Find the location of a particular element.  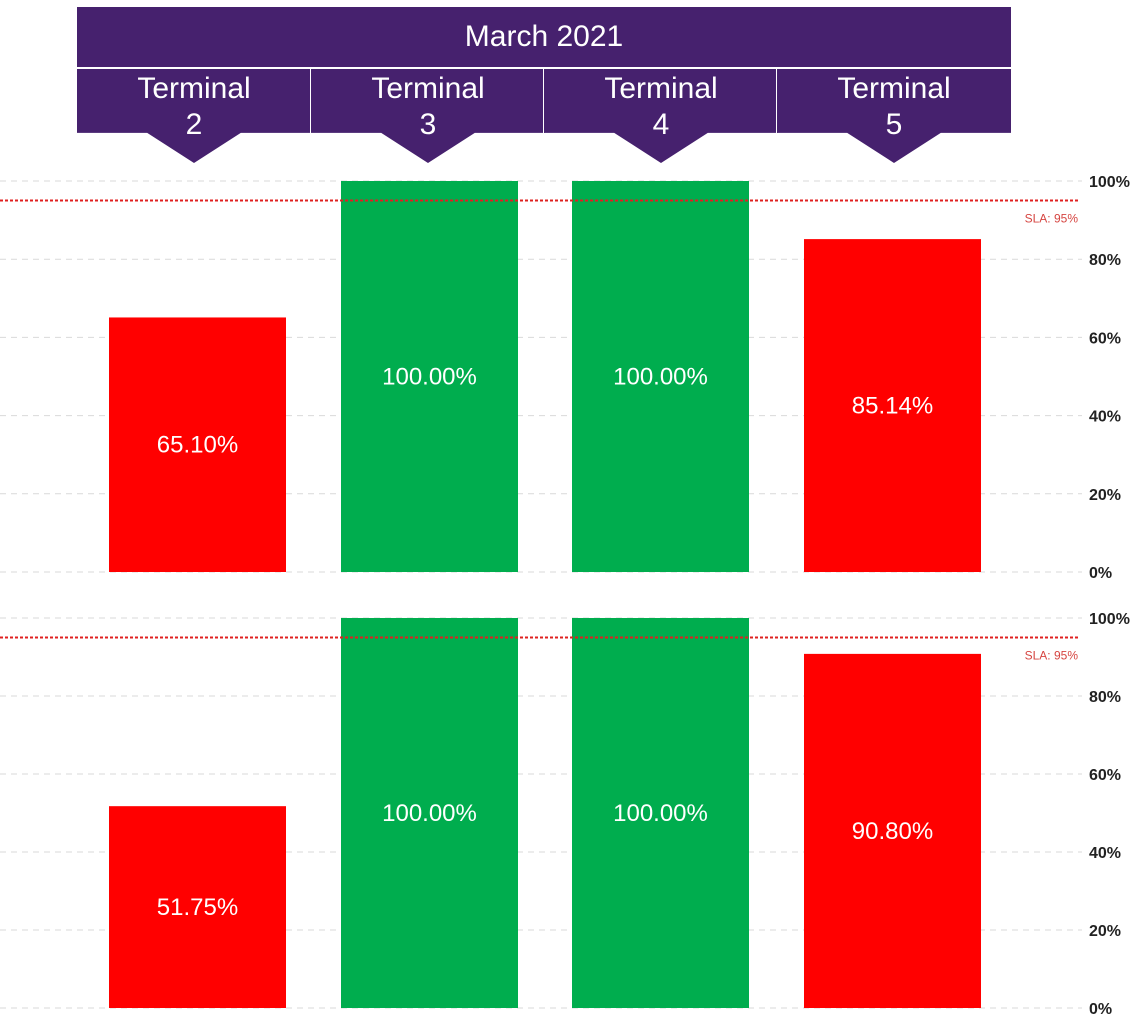

bar-value-label: 51.75% is located at coordinates (197, 907).